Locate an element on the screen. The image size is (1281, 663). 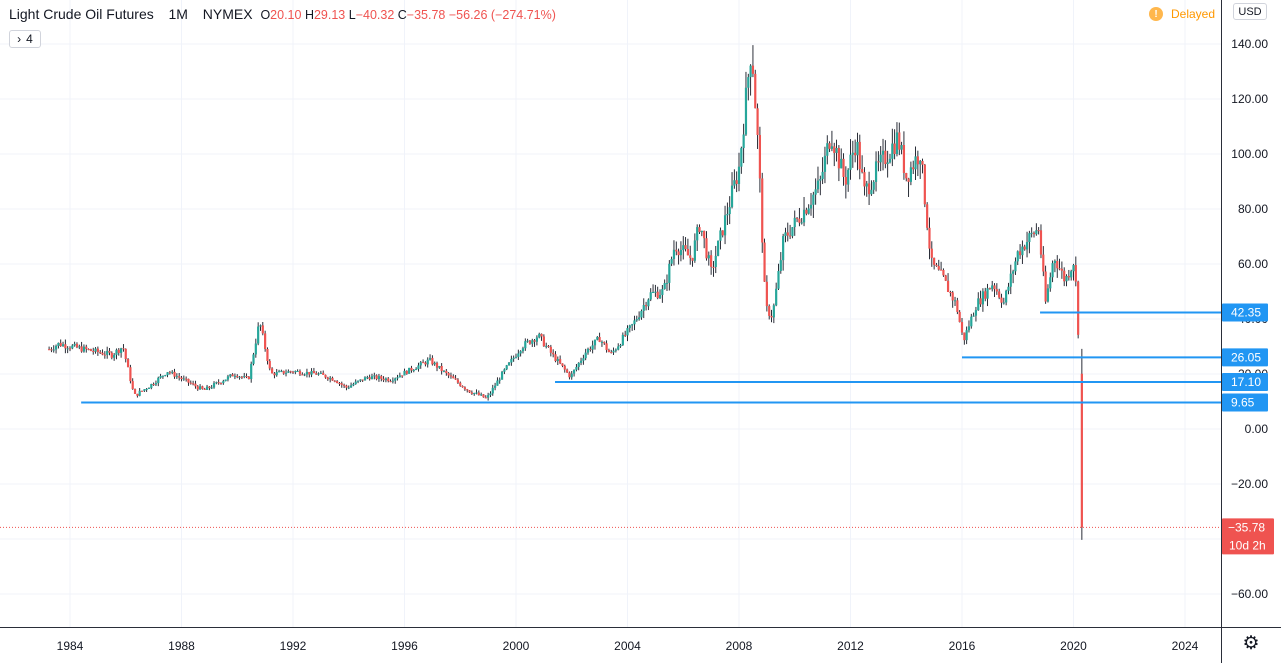
indicator-count: 4 is located at coordinates (29, 39).